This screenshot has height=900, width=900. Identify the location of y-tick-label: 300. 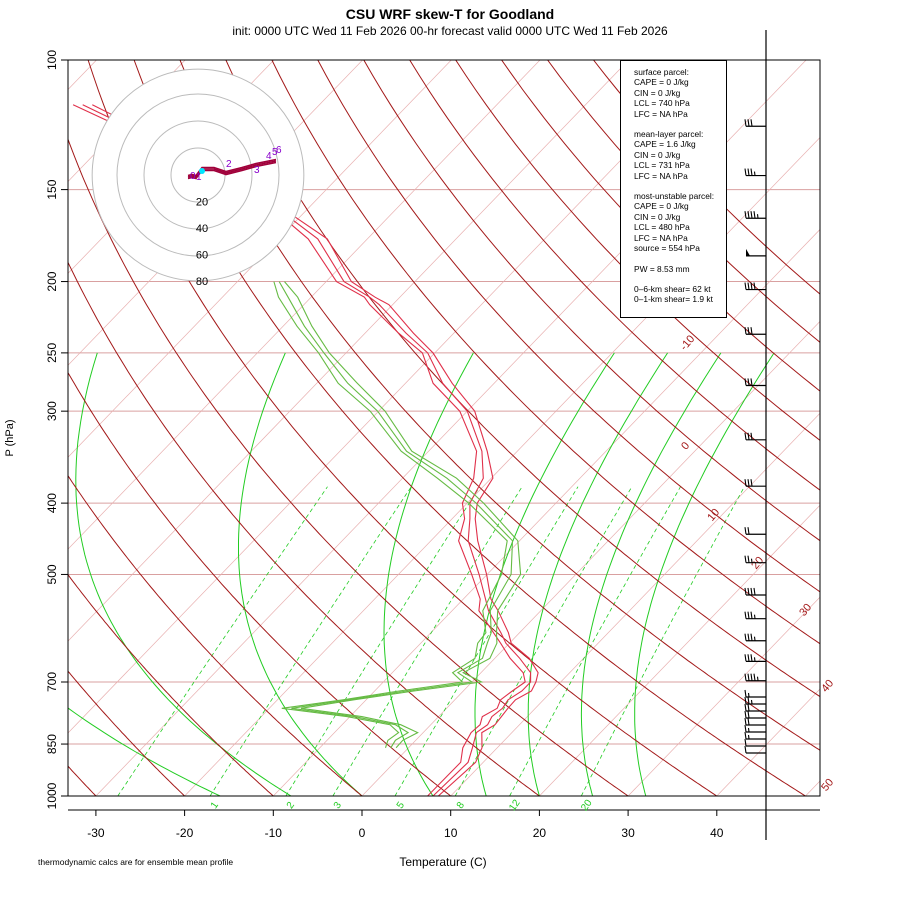
(52, 411).